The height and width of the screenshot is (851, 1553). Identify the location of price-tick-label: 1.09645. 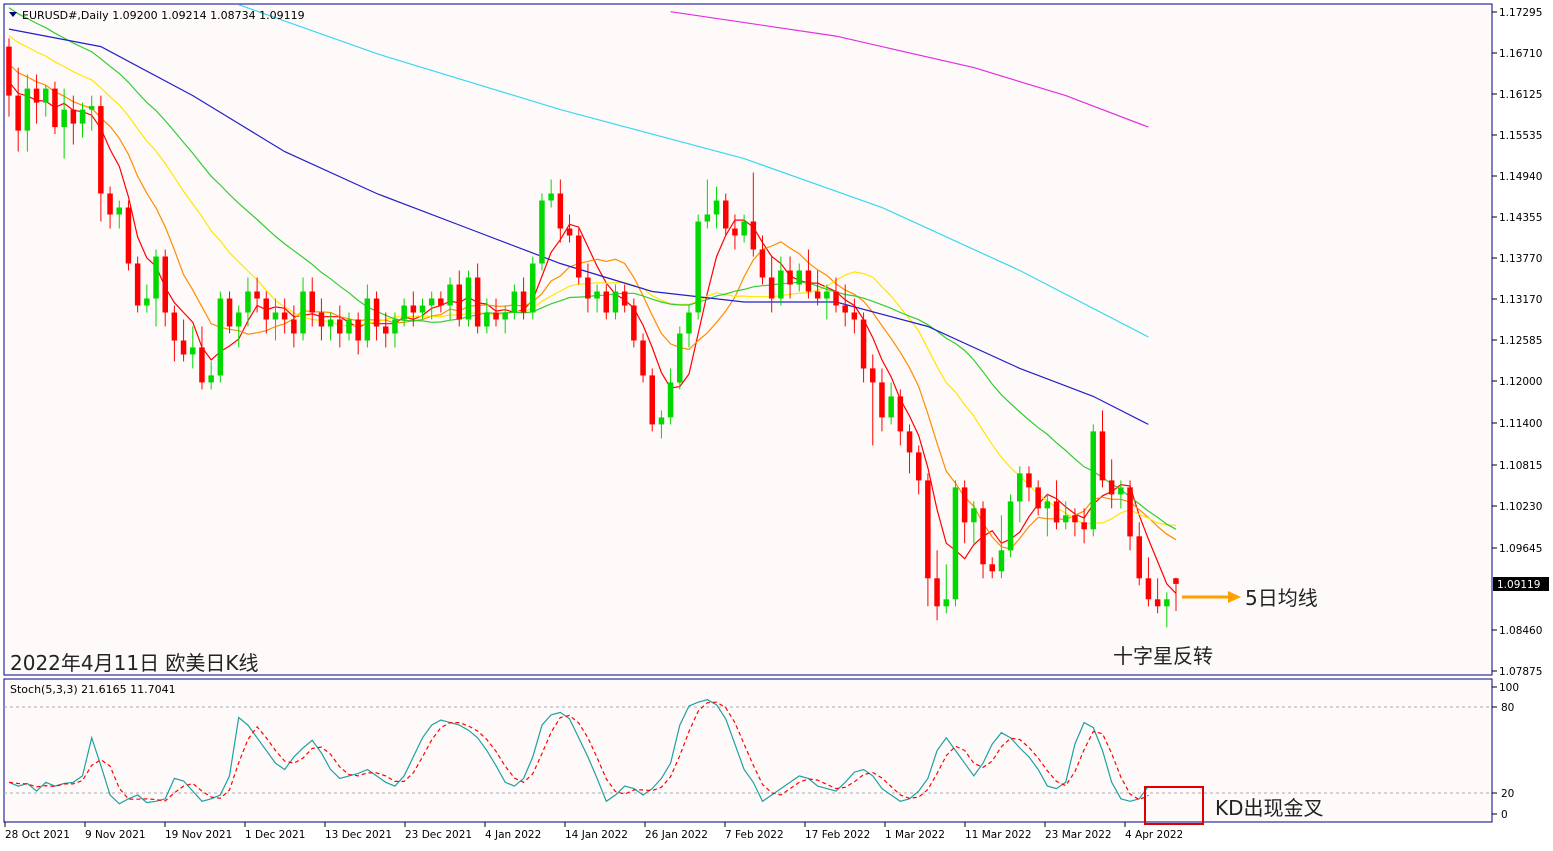
(1520, 549).